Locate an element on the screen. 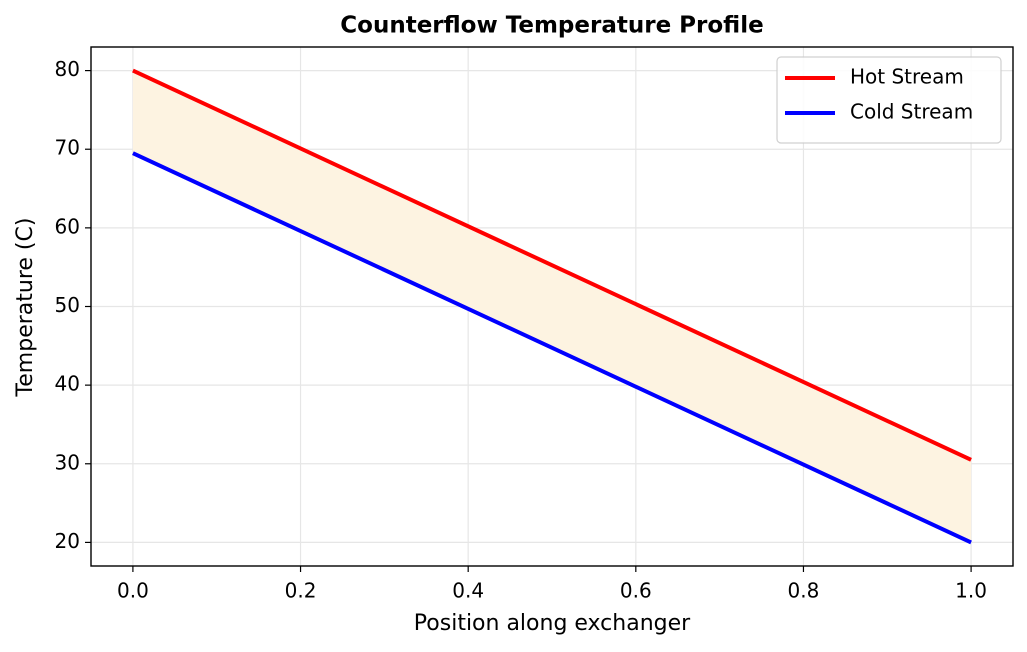 Image resolution: width=1027 pixels, height=652 pixels. y-tick-label: 70 is located at coordinates (67, 148).